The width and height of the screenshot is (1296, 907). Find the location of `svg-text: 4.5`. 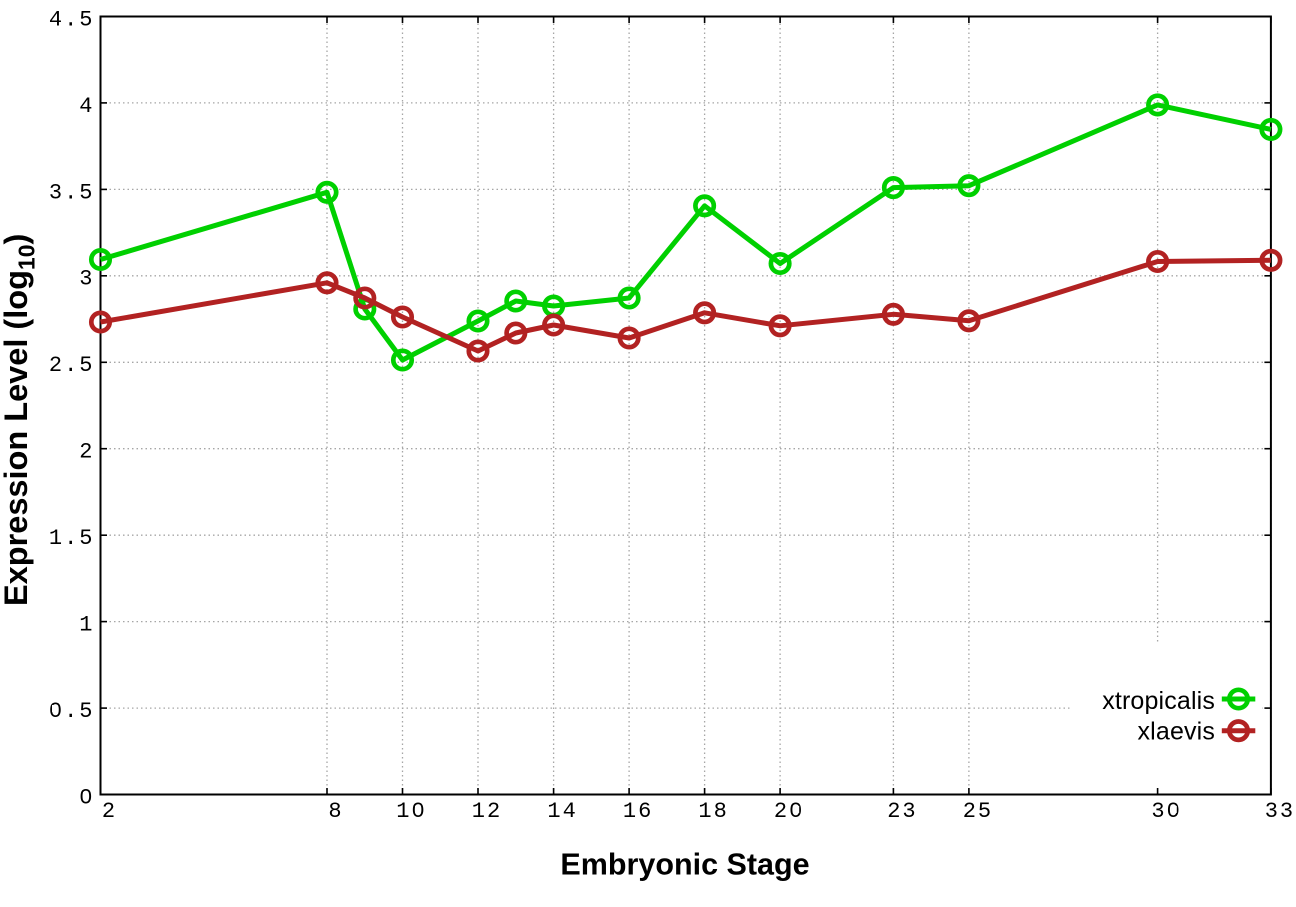

svg-text: 4.5 is located at coordinates (72, 19).